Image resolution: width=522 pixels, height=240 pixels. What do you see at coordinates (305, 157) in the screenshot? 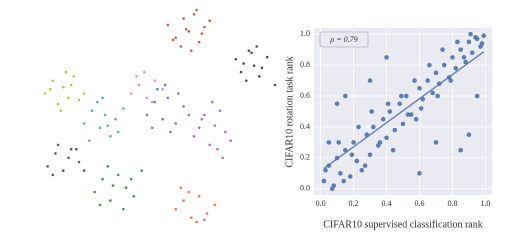
I see `y-tick-label: 0.2` at bounding box center [305, 157].